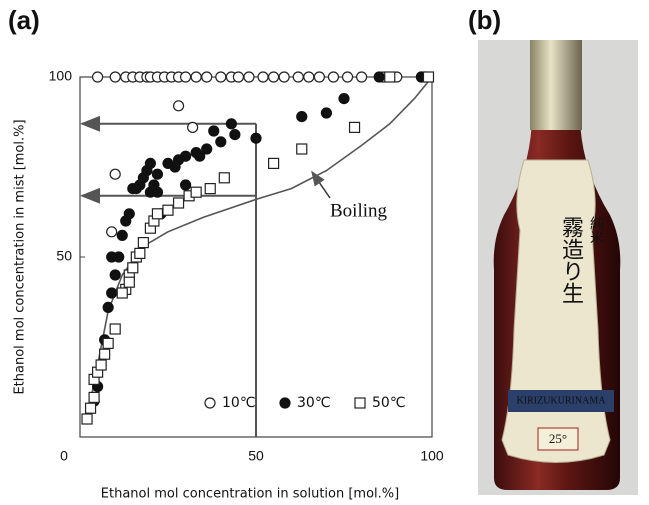  What do you see at coordinates (64, 256) in the screenshot?
I see `y-tick-label: 50` at bounding box center [64, 256].